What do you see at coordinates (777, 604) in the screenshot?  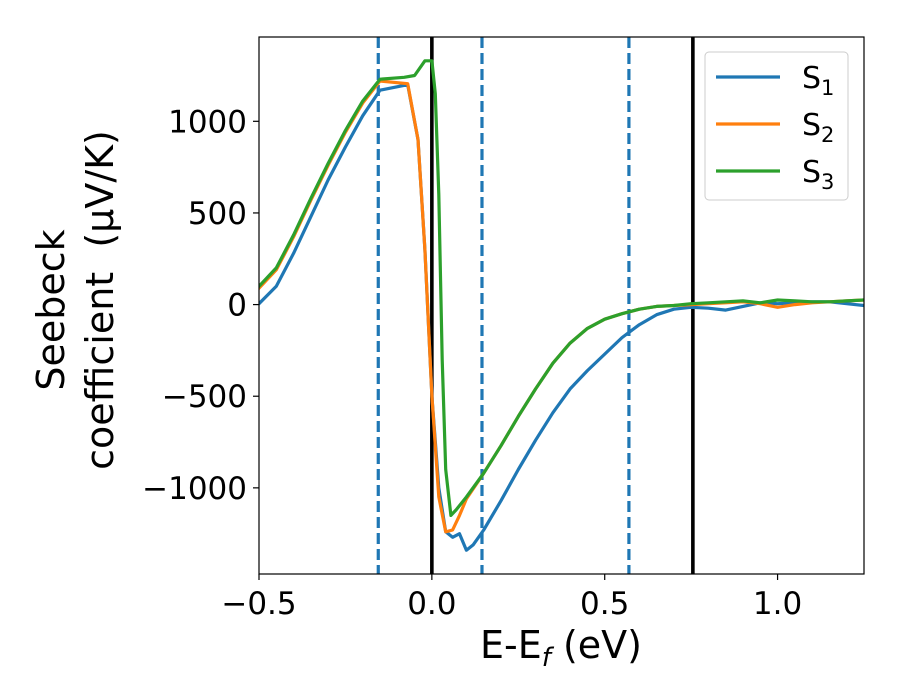 I see `x-tick-label: 1.0` at bounding box center [777, 604].